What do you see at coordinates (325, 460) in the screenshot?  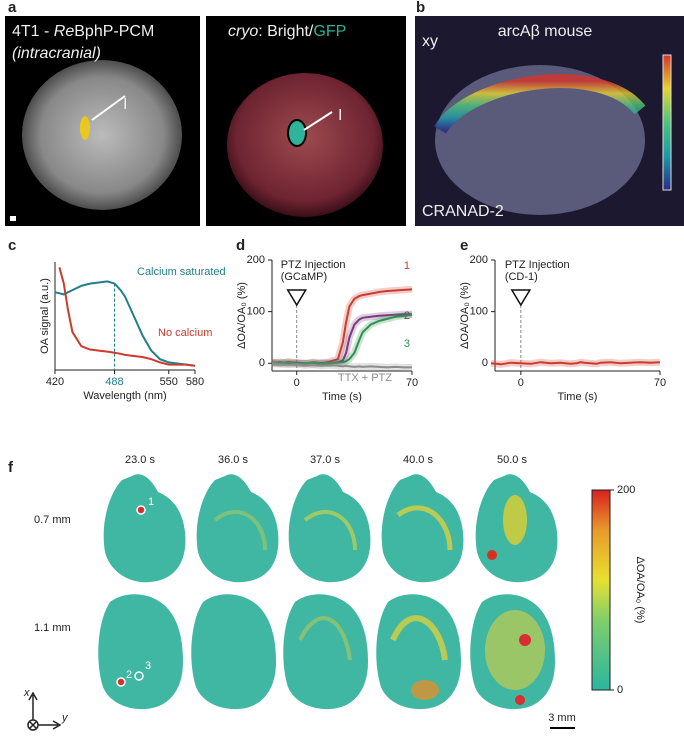 I see `time-label: 37.0 s` at bounding box center [325, 460].